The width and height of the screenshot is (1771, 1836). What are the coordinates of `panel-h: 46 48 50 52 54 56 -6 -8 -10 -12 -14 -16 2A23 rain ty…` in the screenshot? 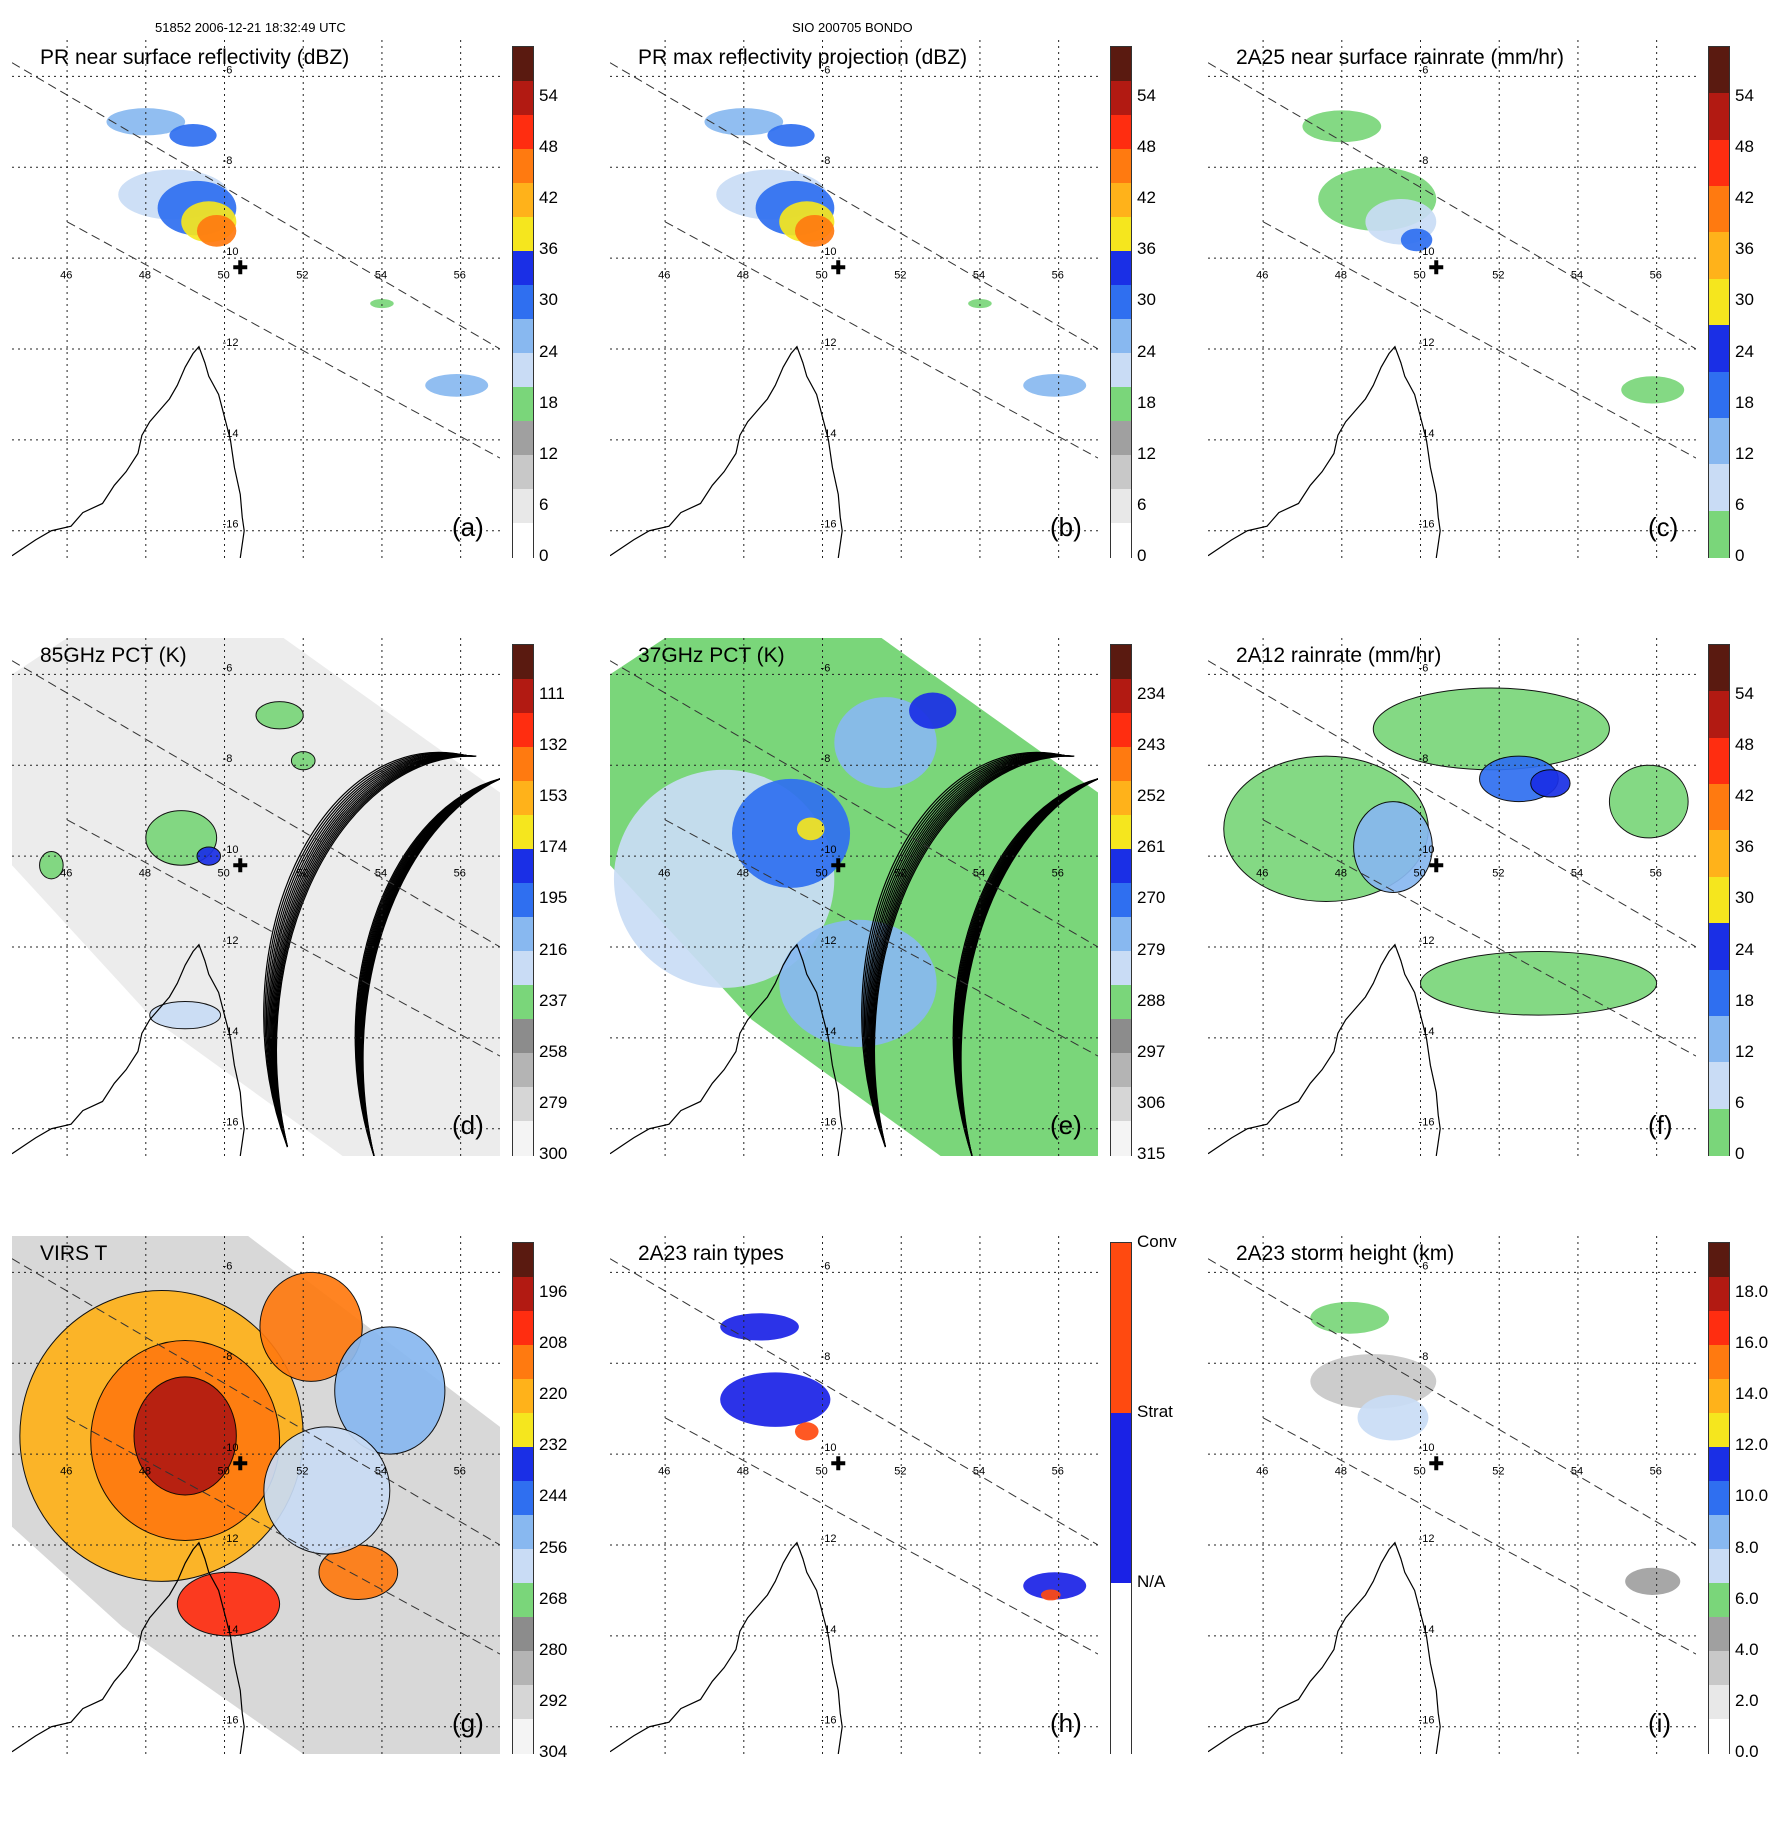 It's located at (910, 1534).